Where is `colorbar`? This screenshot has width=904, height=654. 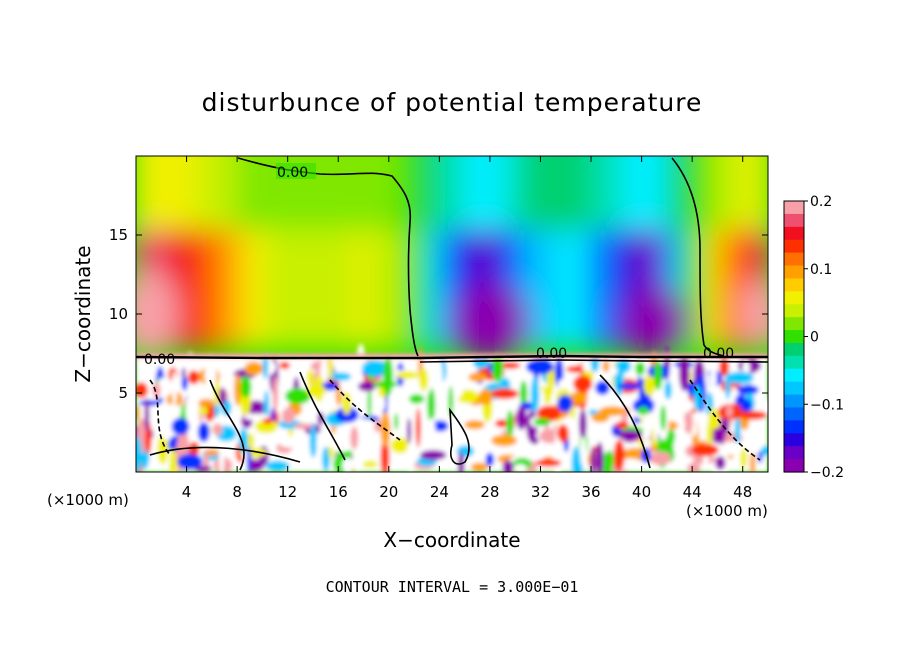
colorbar is located at coordinates (794, 337).